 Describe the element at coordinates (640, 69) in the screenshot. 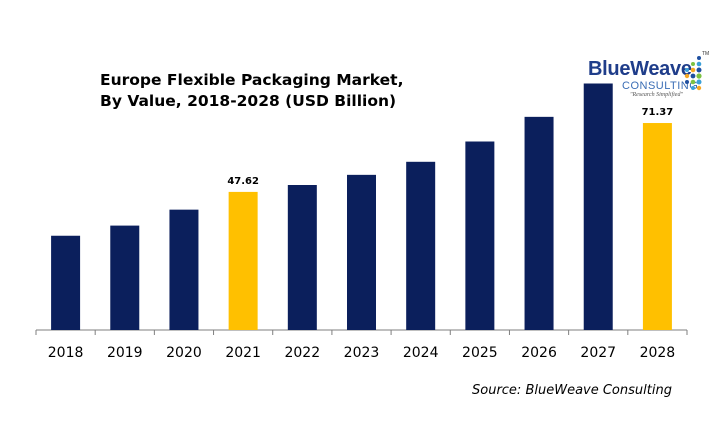

I see `logo-brand-text: BlueWeave` at that location.